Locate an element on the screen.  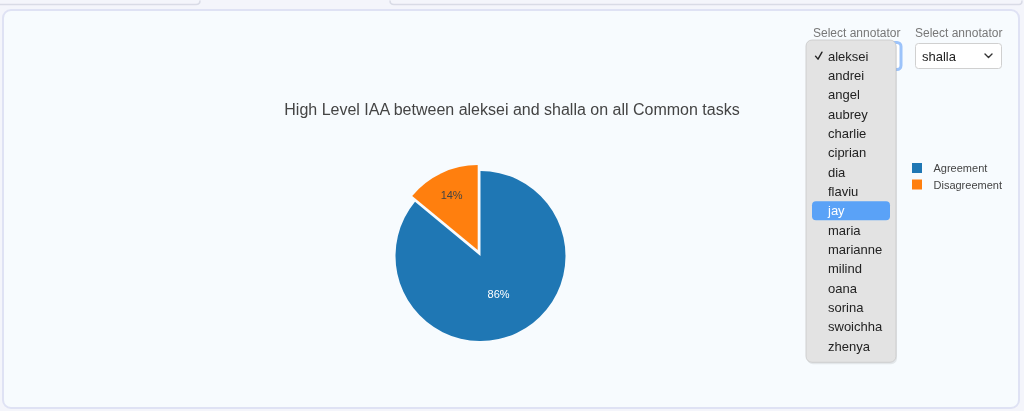
data-label: 86% is located at coordinates (498, 294).